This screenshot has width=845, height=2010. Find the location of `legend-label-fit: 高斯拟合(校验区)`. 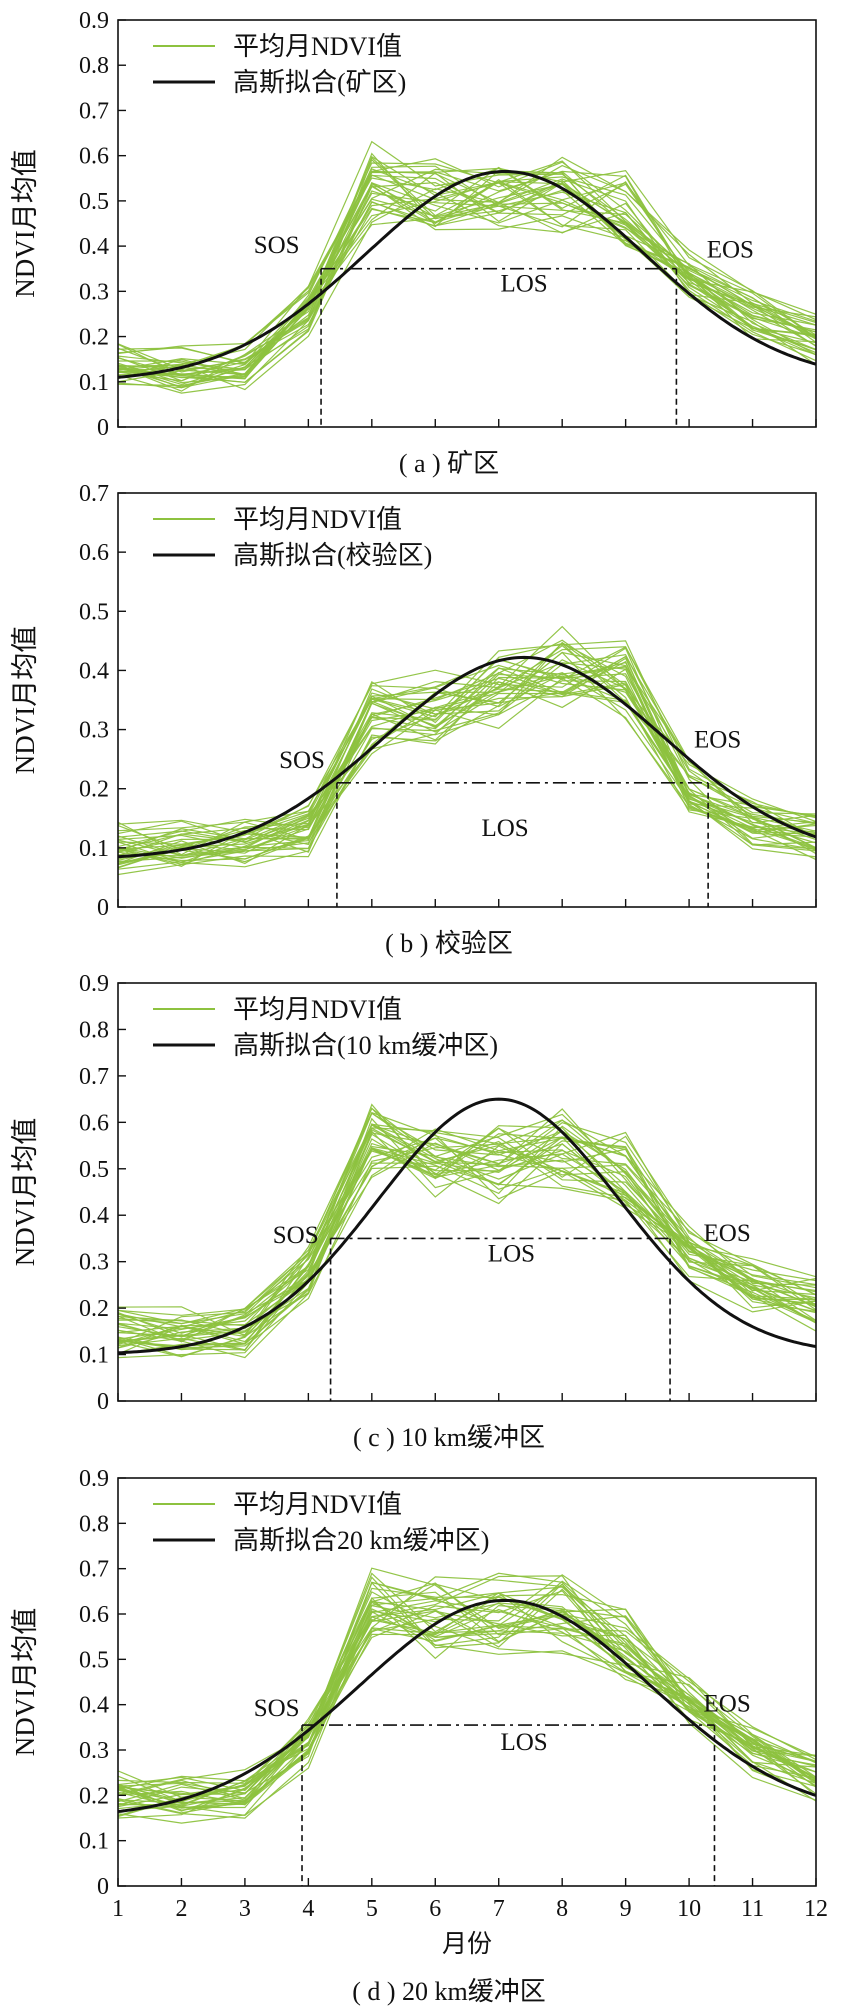

legend-label-fit: 高斯拟合(校验区) is located at coordinates (332, 555).